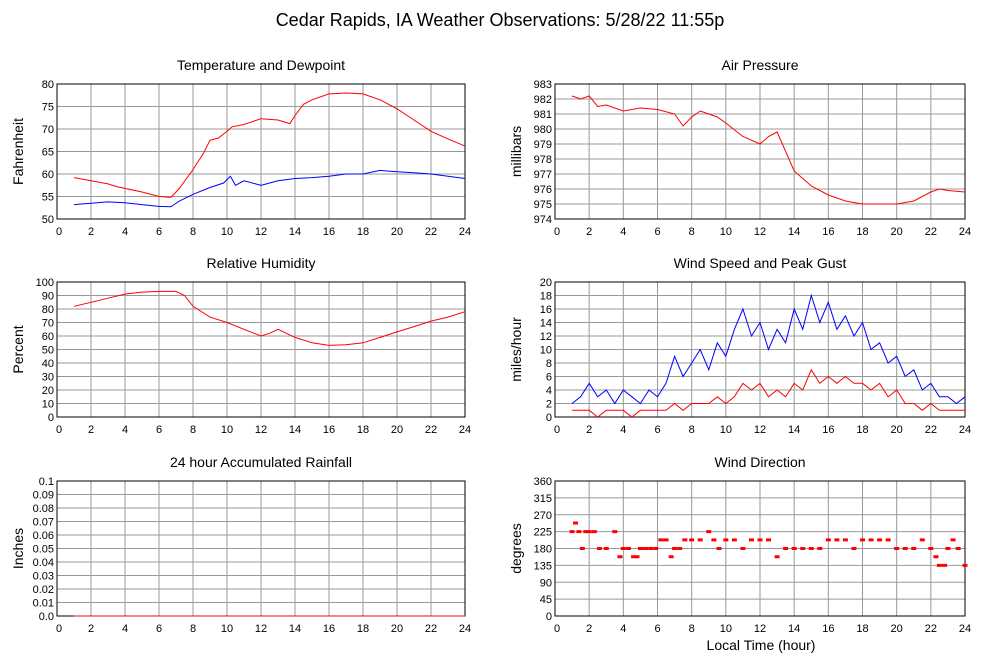 The width and height of the screenshot is (1000, 660). What do you see at coordinates (543, 115) in the screenshot?
I see `y-tick-label: 981` at bounding box center [543, 115].